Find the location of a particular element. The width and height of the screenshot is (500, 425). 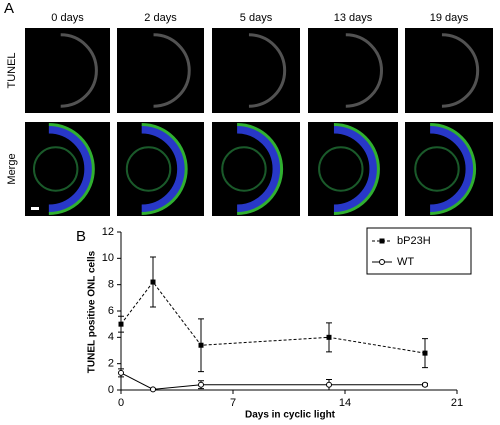

column-label: 19 days is located at coordinates (449, 18).